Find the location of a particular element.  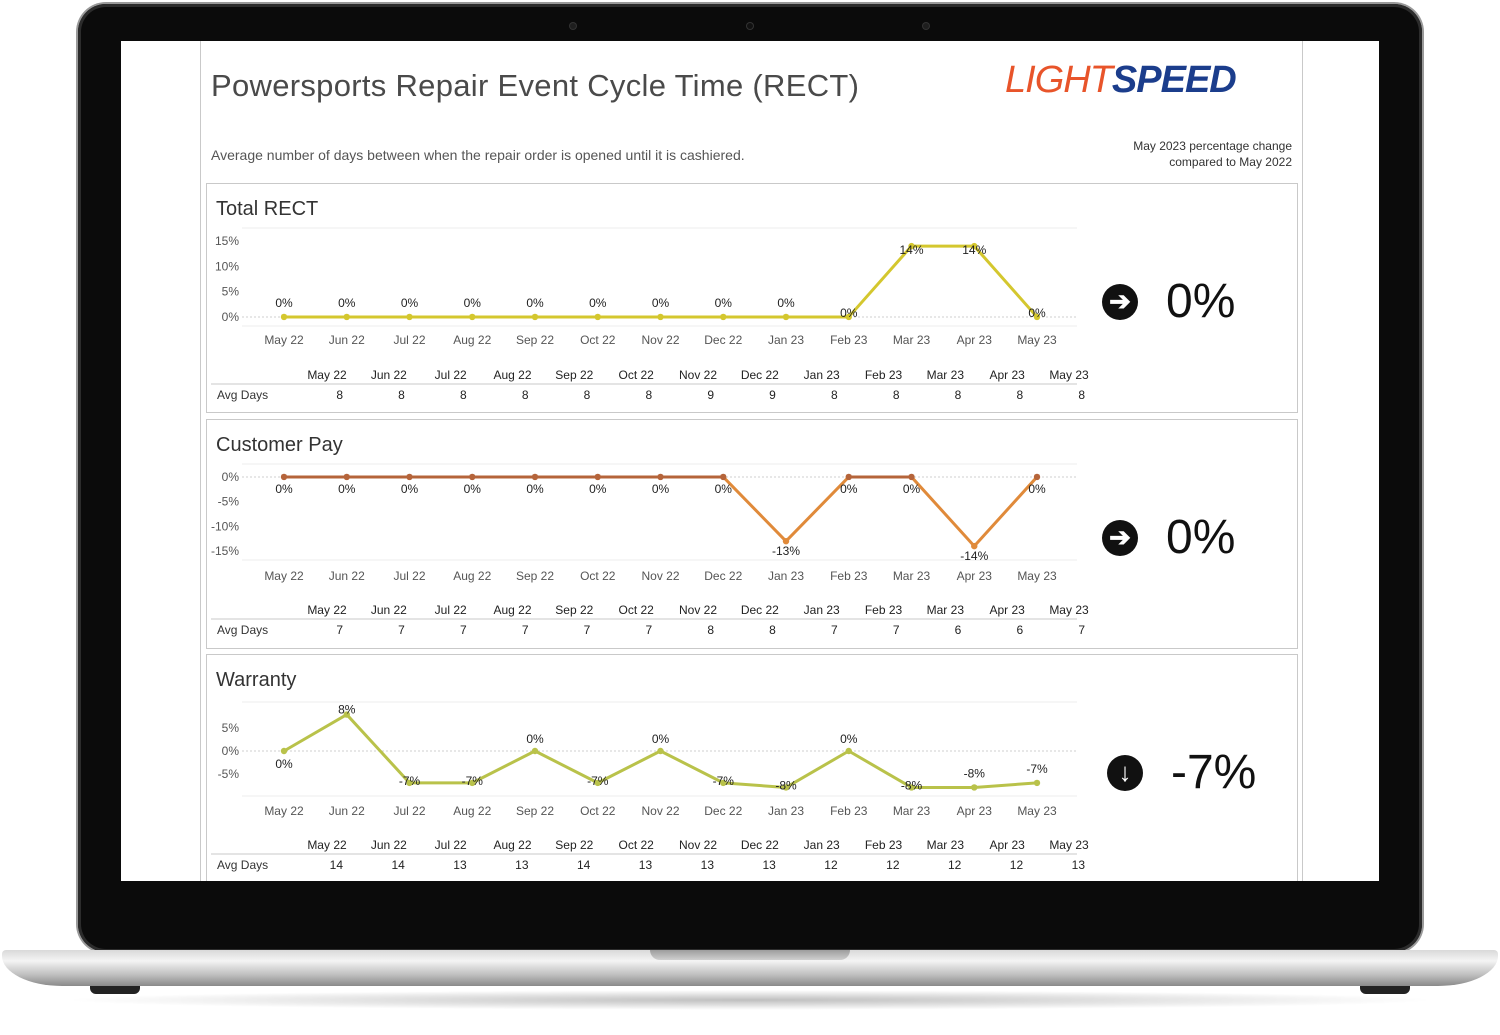

table-header-cell: Apr 23 is located at coordinates (1007, 375).